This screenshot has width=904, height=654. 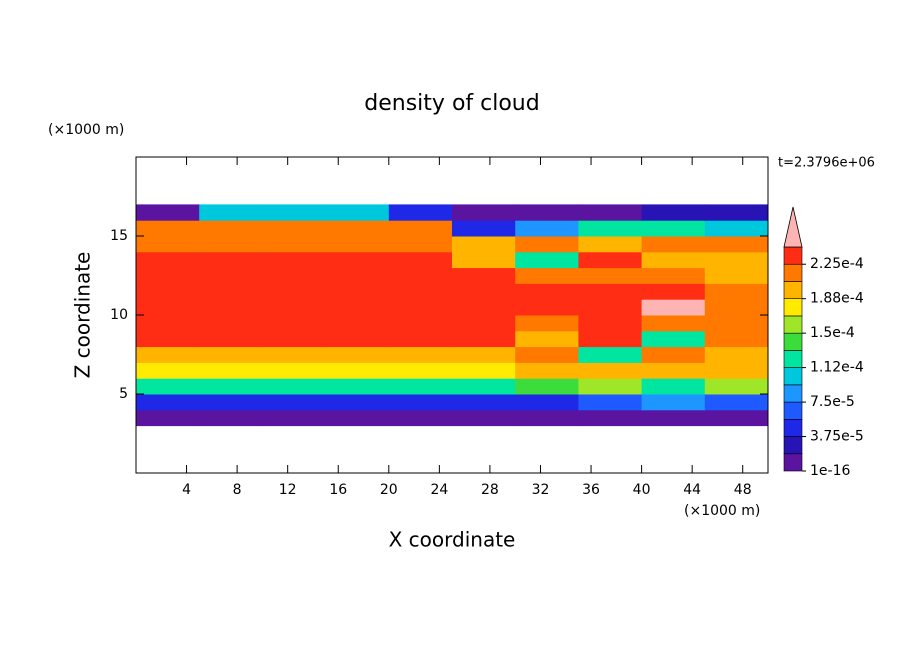 What do you see at coordinates (541, 490) in the screenshot?
I see `x-tick-label: 32` at bounding box center [541, 490].